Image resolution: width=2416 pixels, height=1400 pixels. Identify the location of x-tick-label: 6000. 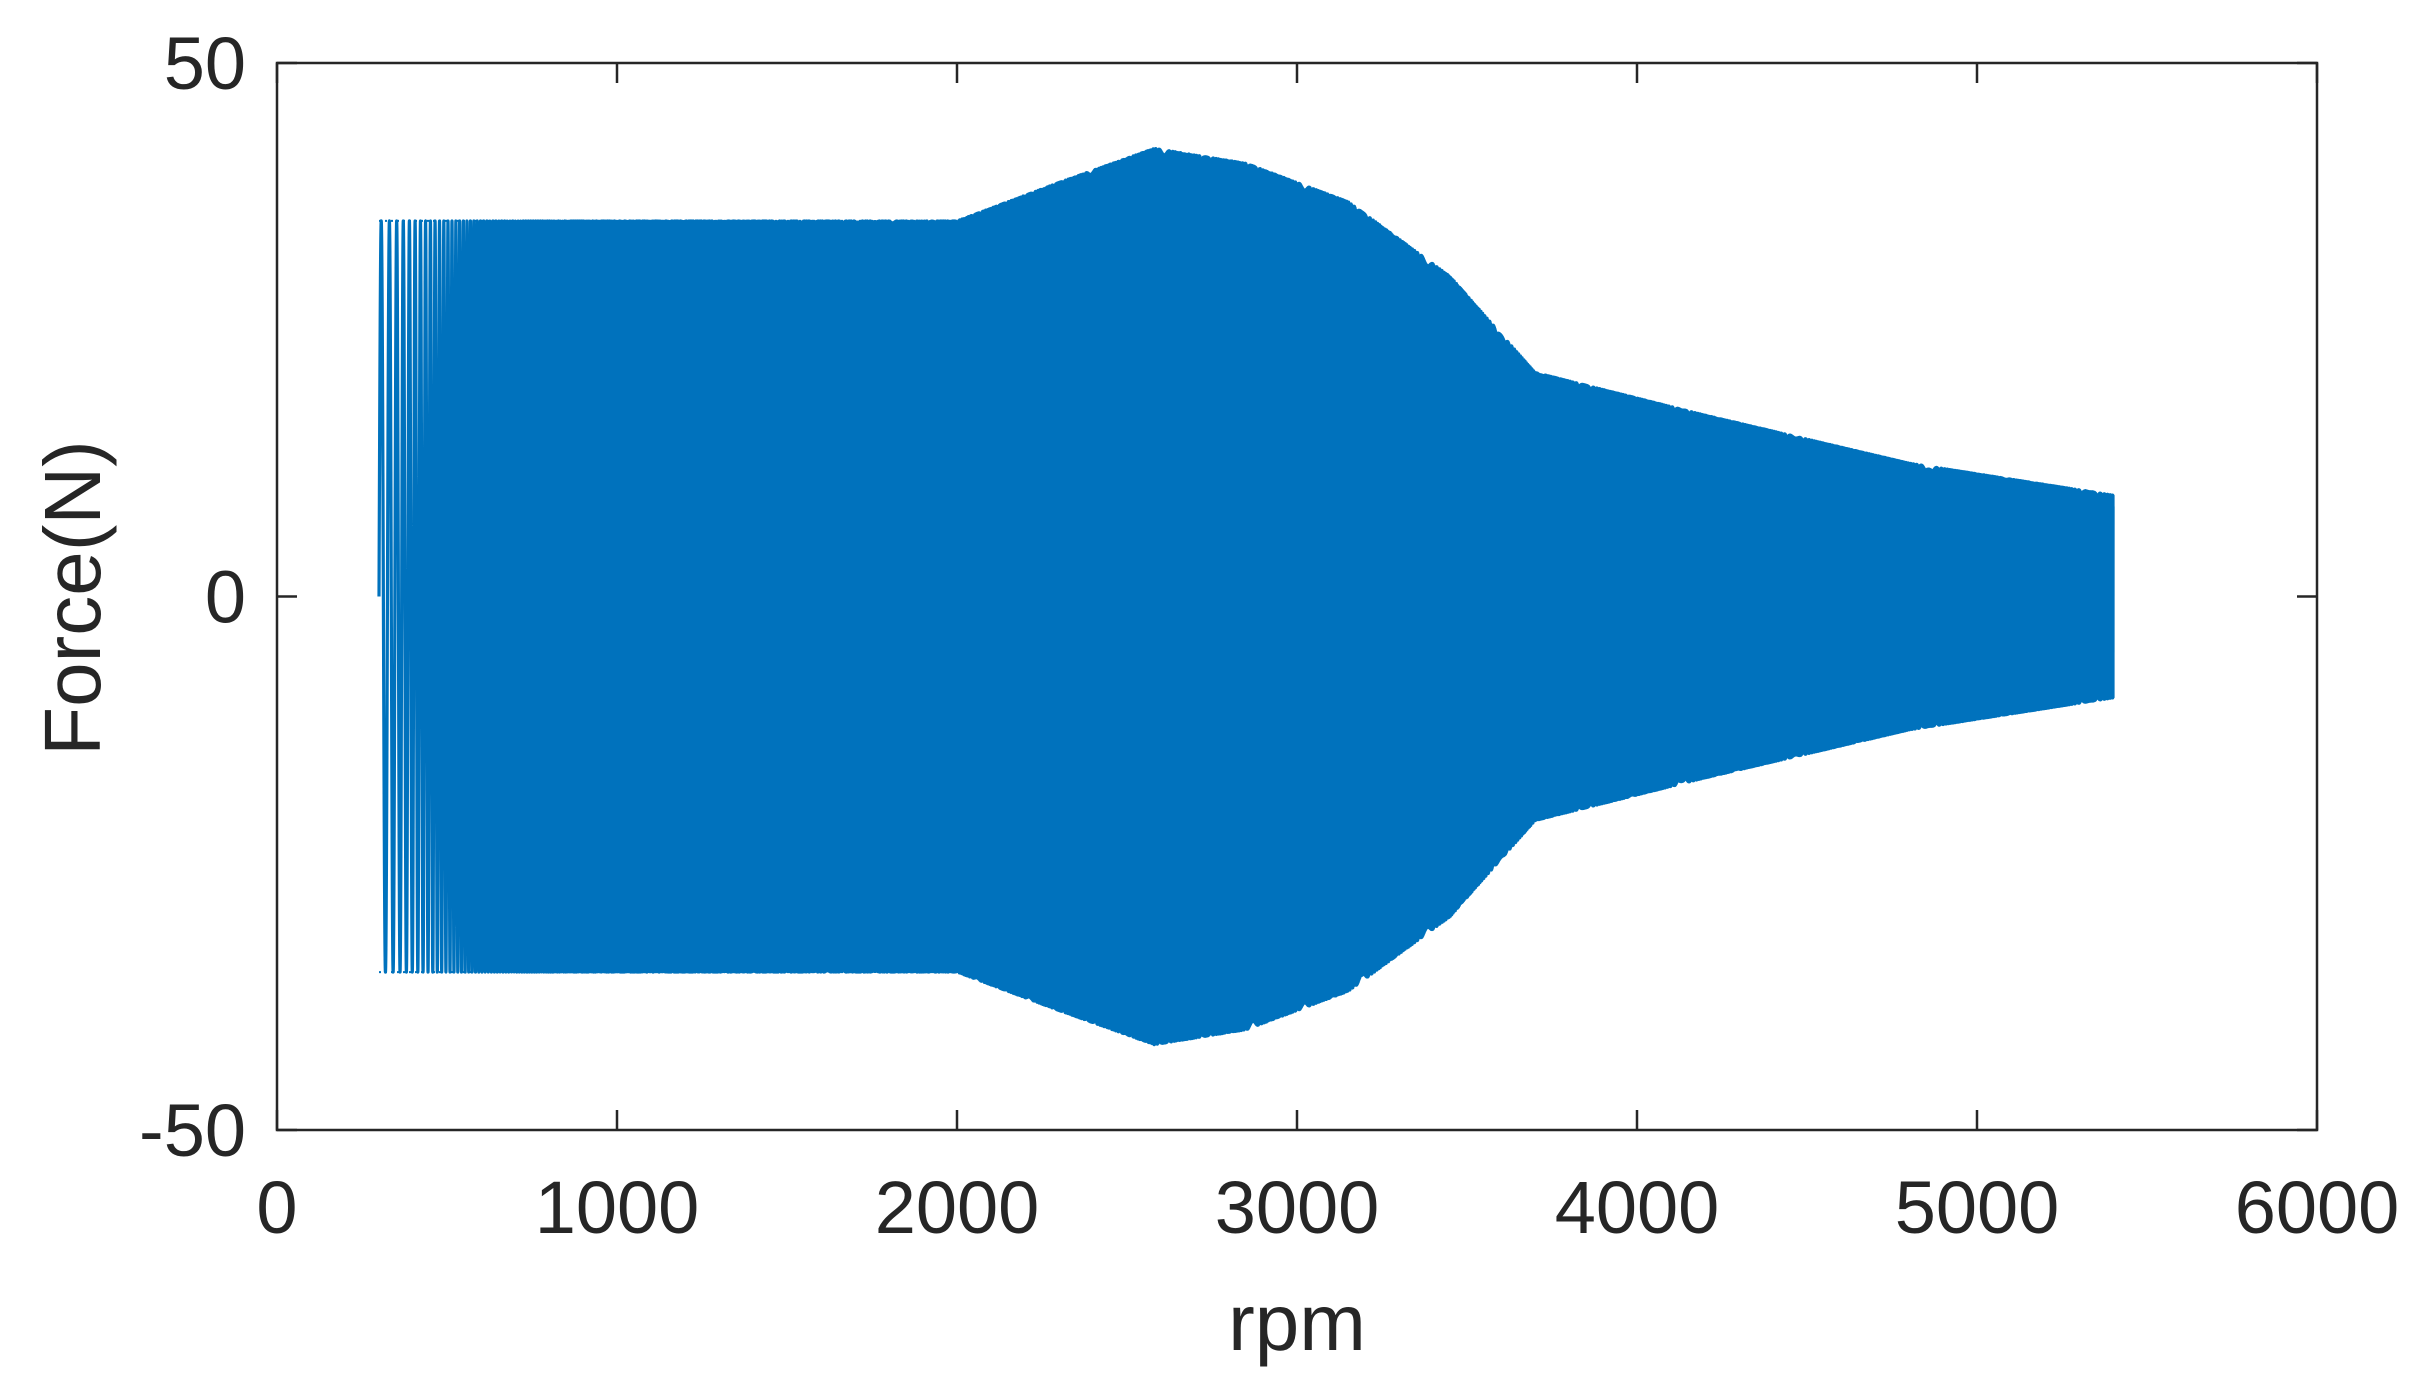
(2317, 1207).